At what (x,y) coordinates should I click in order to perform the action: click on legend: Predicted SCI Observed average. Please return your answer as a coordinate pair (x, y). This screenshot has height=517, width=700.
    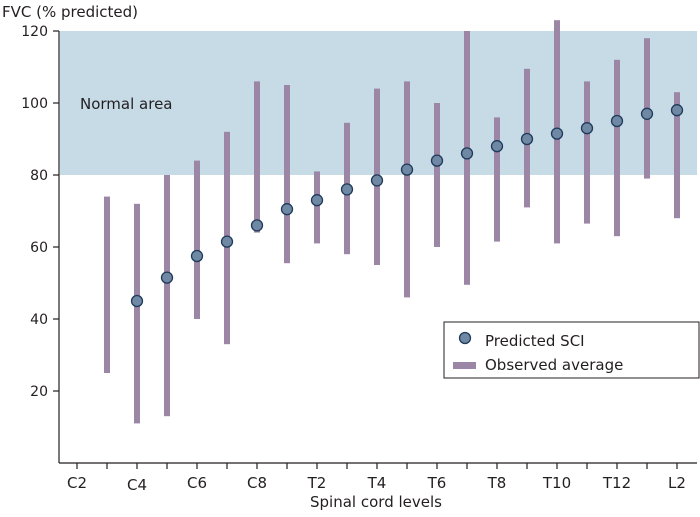
    Looking at the image, I should click on (571, 350).